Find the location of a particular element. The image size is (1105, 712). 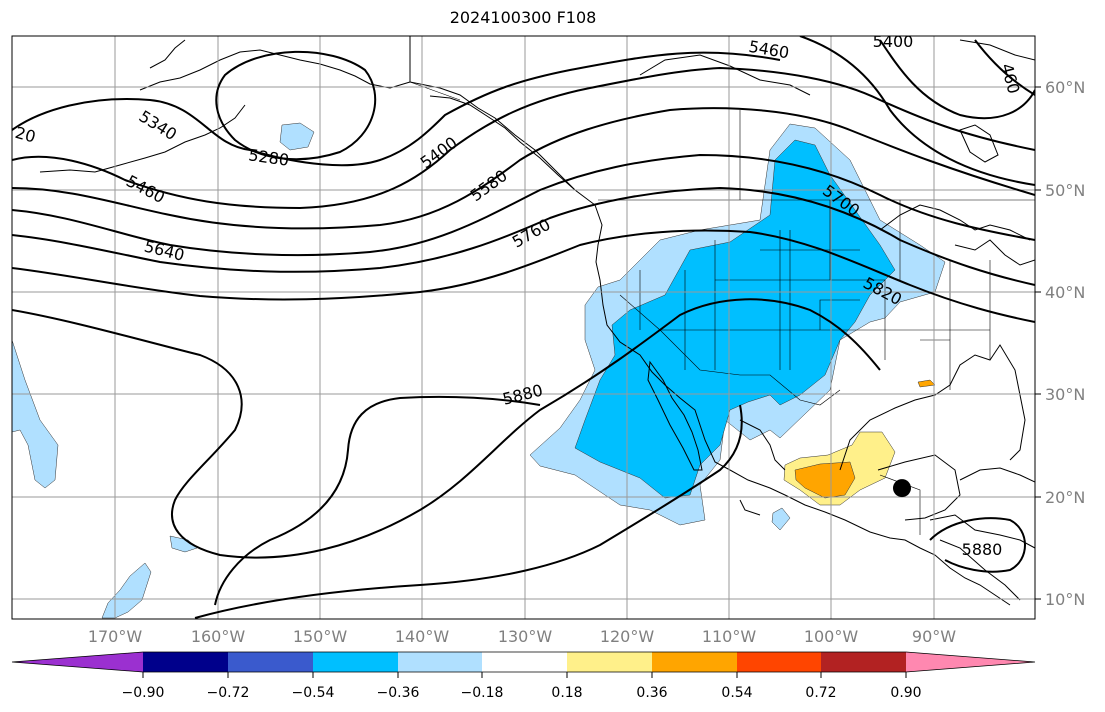

colorbar-tick-label: −0.18 is located at coordinates (482, 693).